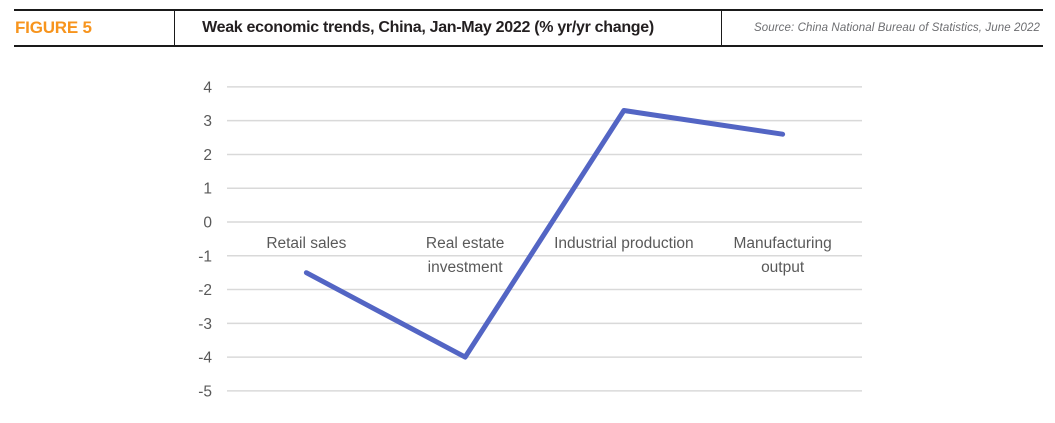  I want to click on y-tick-label: -3, so click(205, 324).